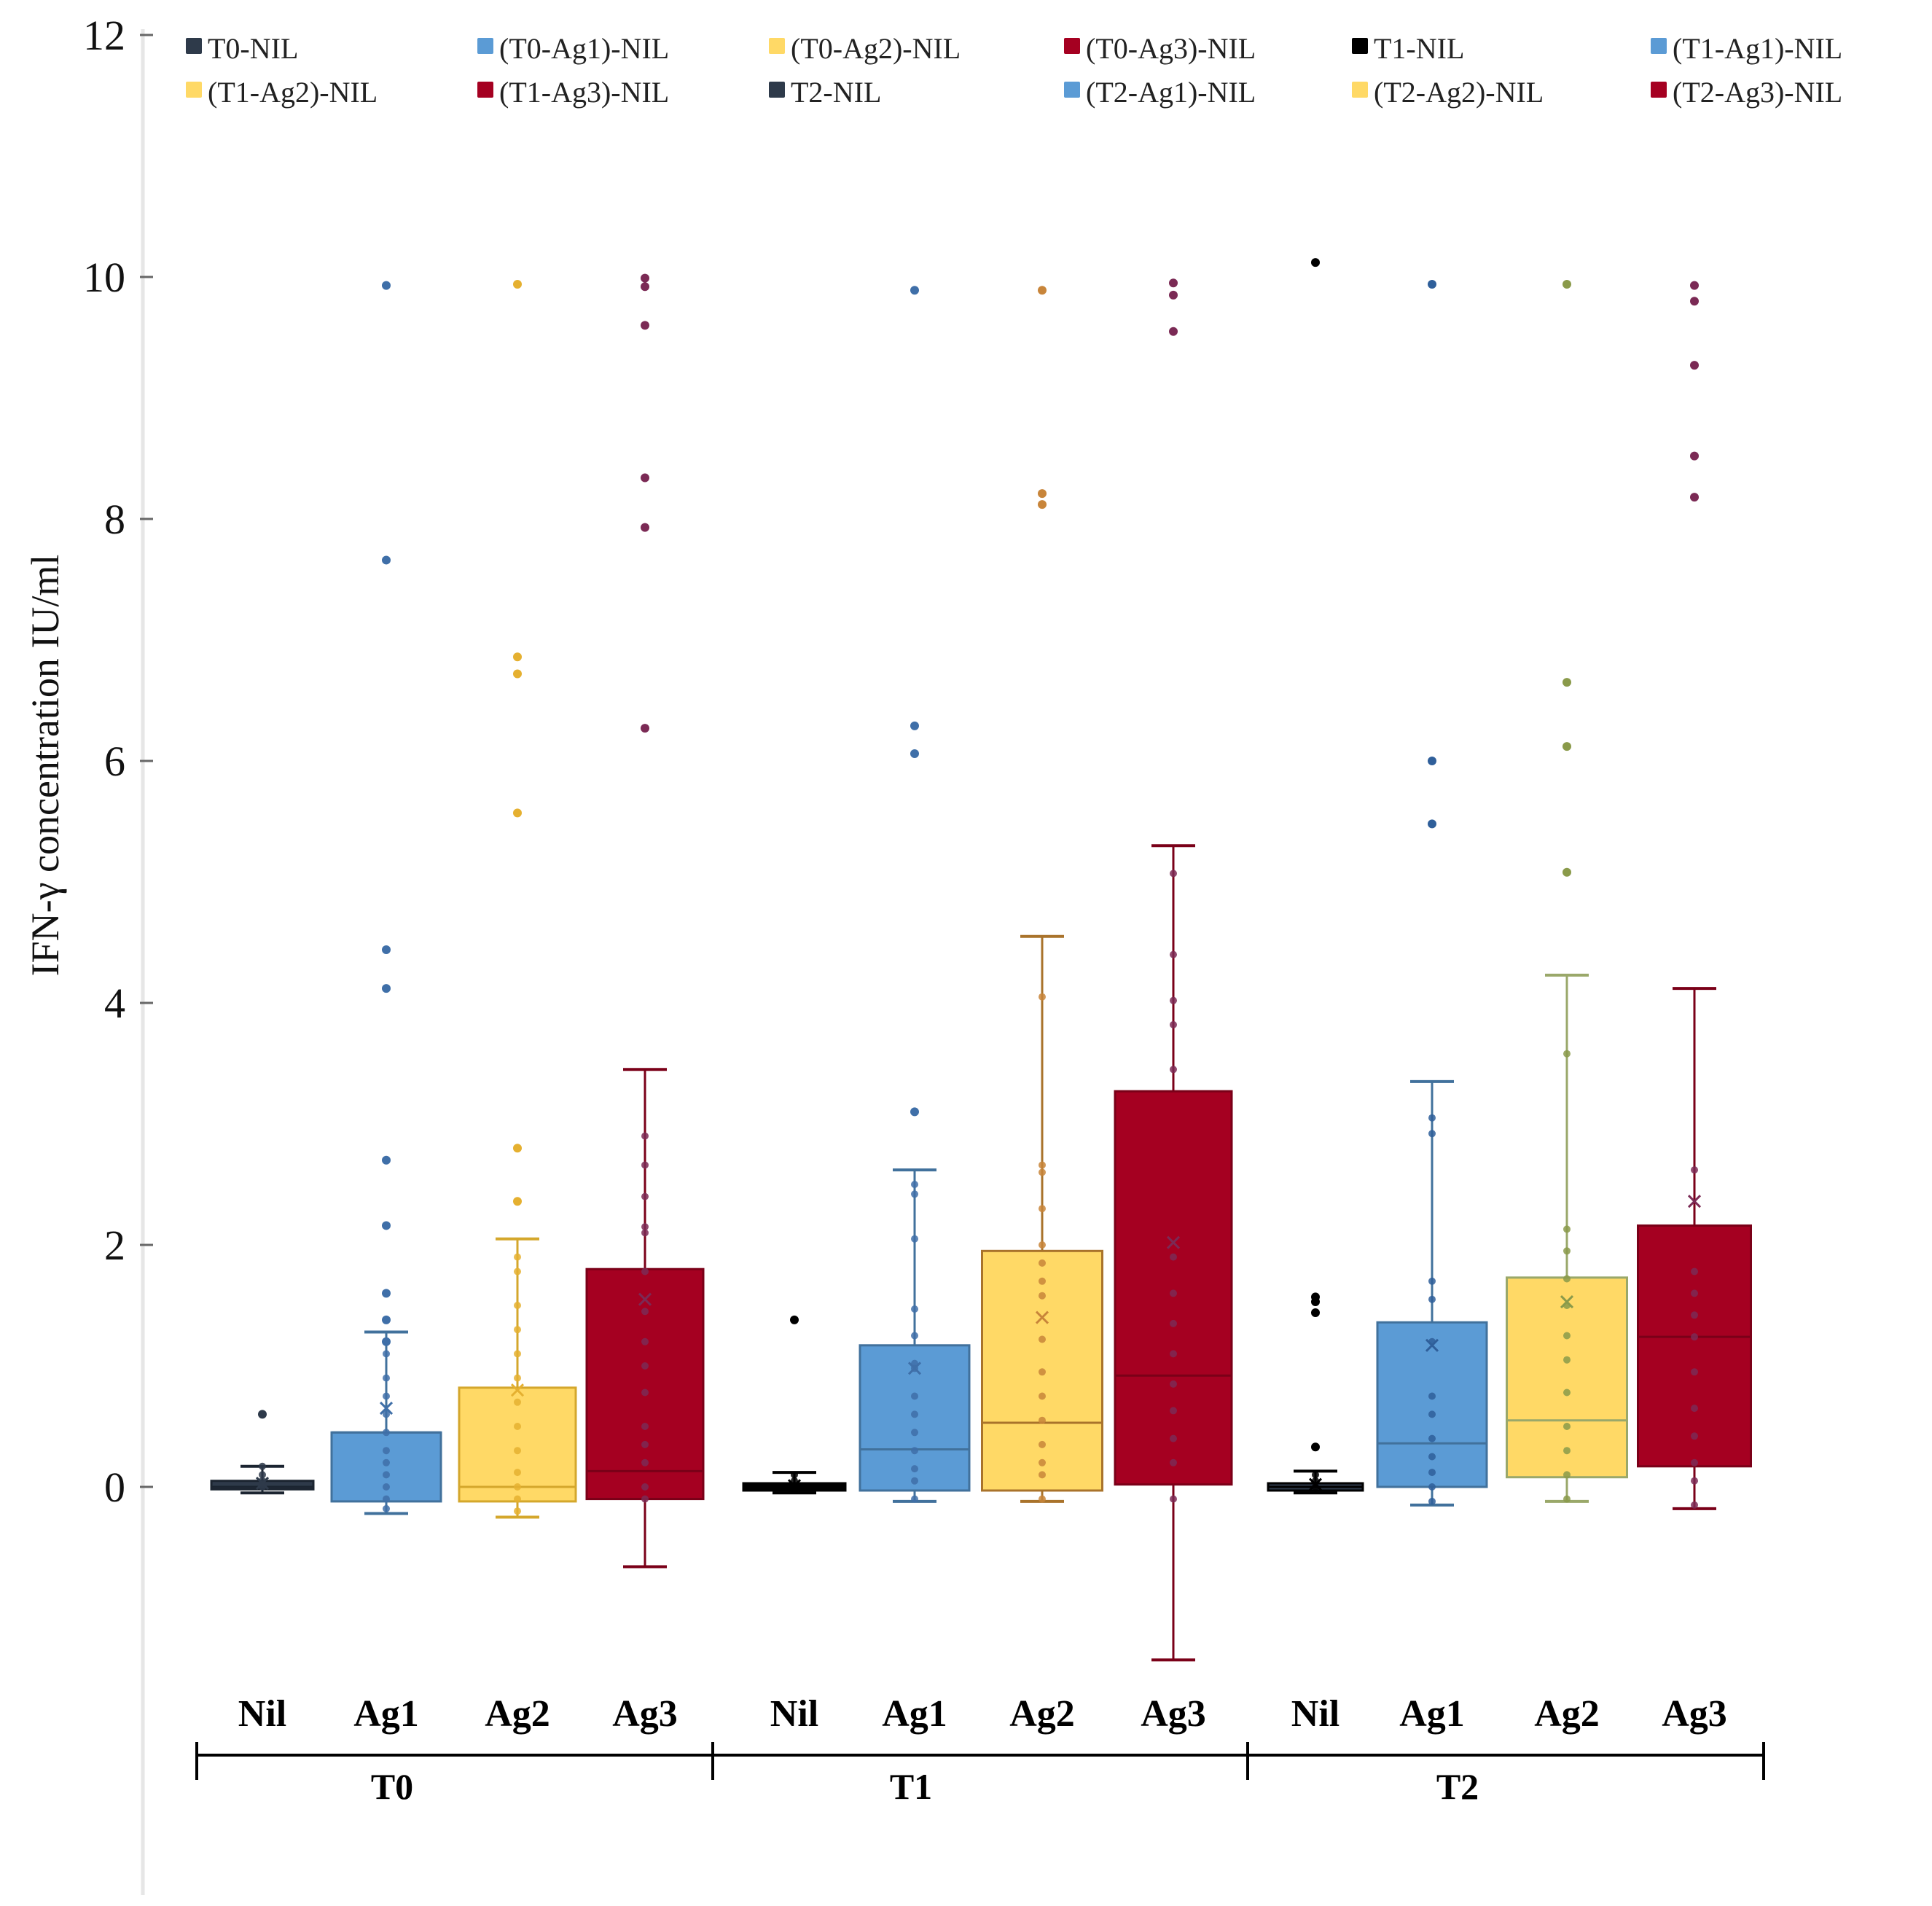  Describe the element at coordinates (517, 1714) in the screenshot. I see `category-label: Ag2` at that location.